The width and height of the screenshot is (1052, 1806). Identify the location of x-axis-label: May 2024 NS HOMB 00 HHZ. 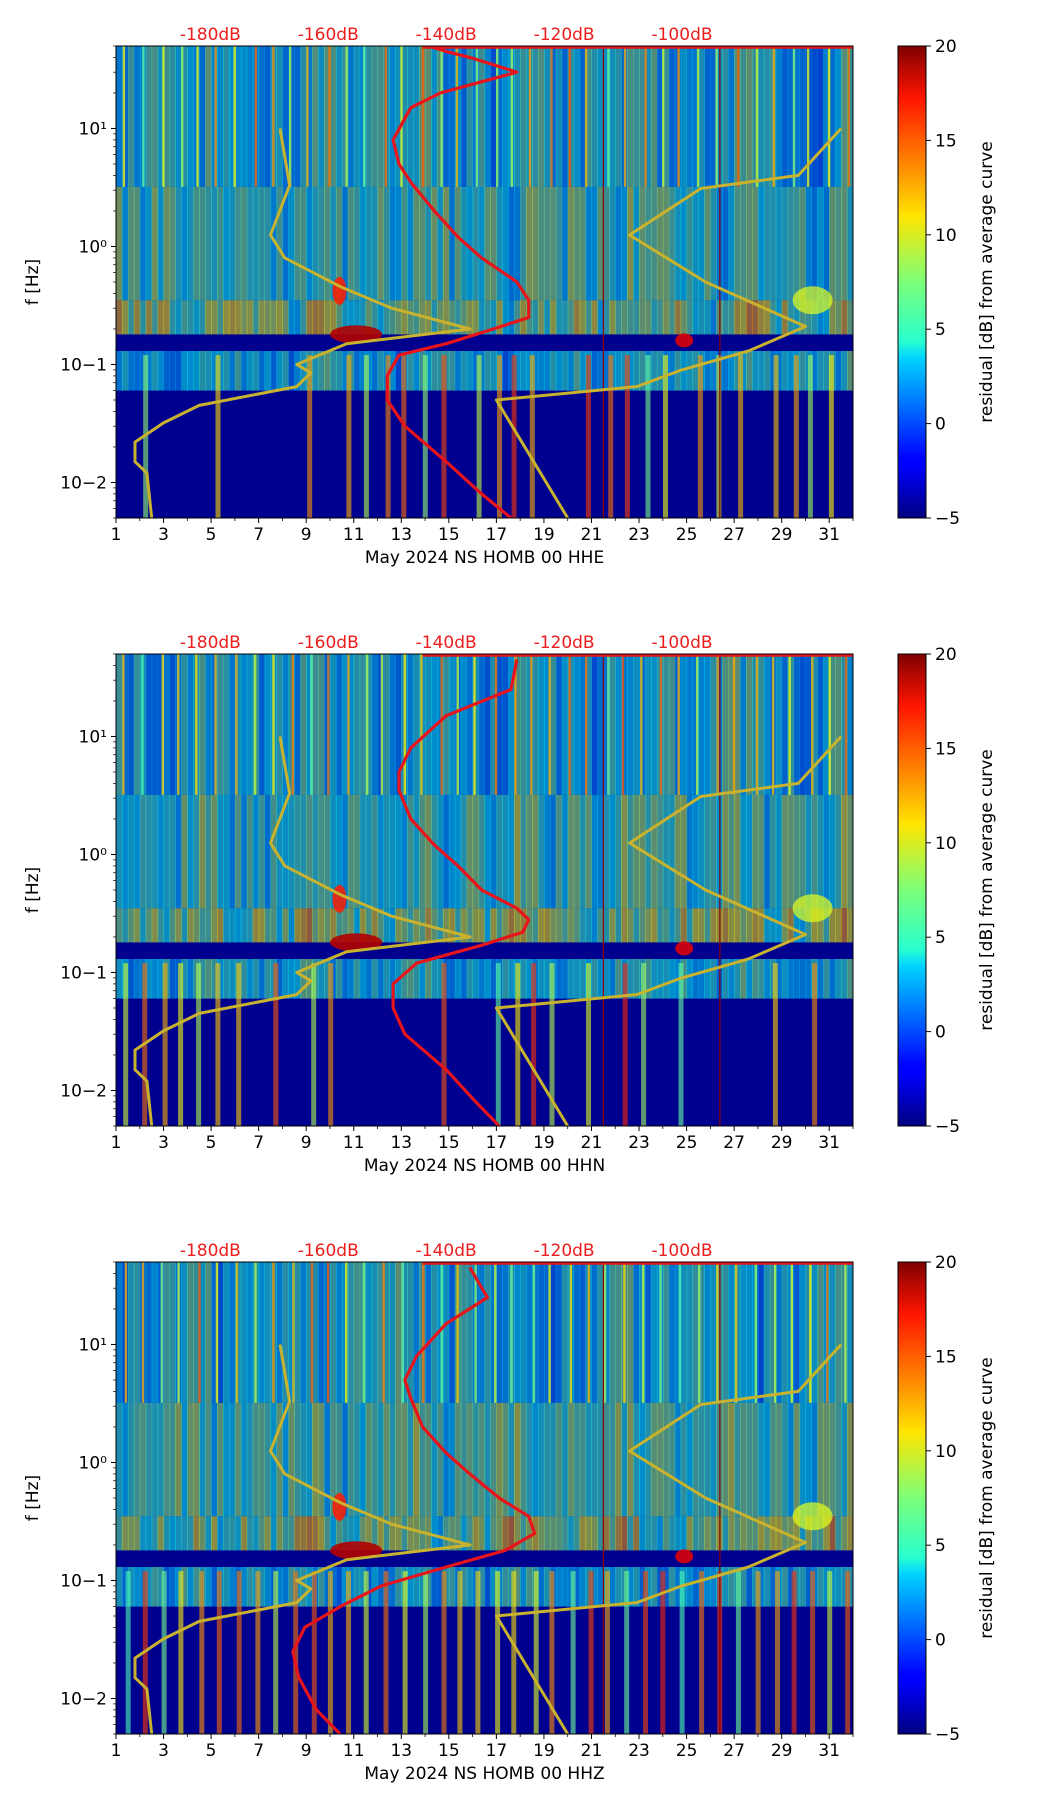
(484, 1774).